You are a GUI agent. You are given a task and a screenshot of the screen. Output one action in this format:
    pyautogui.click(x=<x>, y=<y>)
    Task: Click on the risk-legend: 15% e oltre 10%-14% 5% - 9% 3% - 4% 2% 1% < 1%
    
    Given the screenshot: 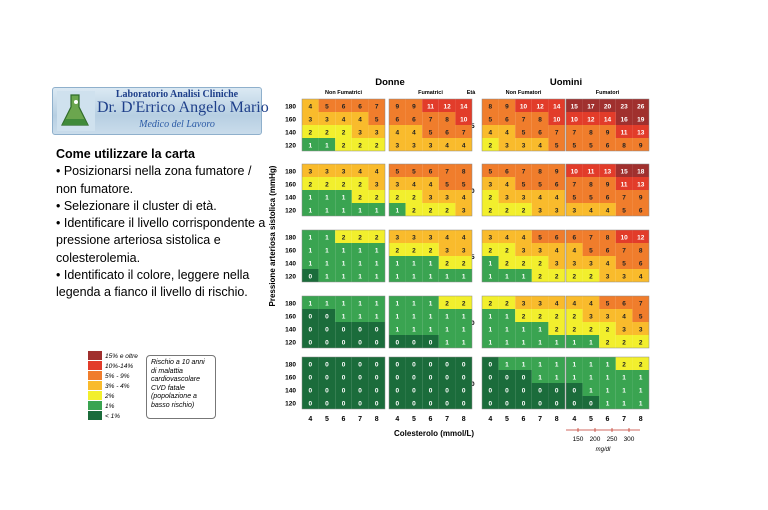 What is the action you would take?
    pyautogui.click(x=113, y=385)
    